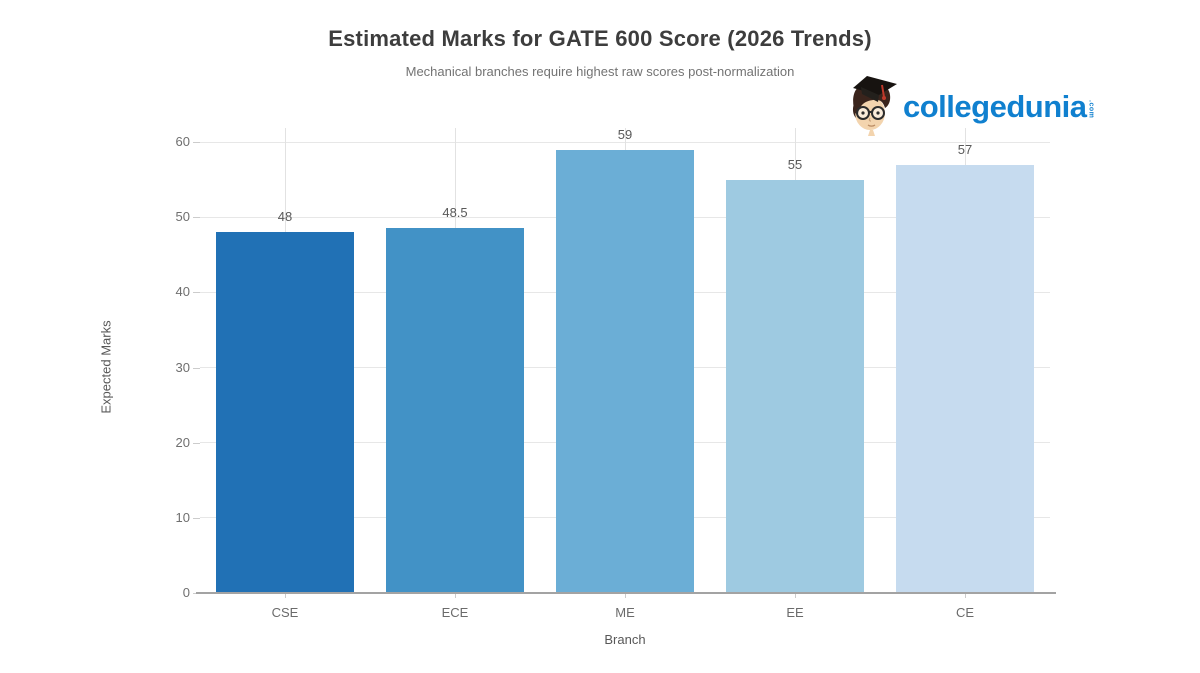 This screenshot has height=673, width=1200. I want to click on y-tick-label: 10, so click(182, 517).